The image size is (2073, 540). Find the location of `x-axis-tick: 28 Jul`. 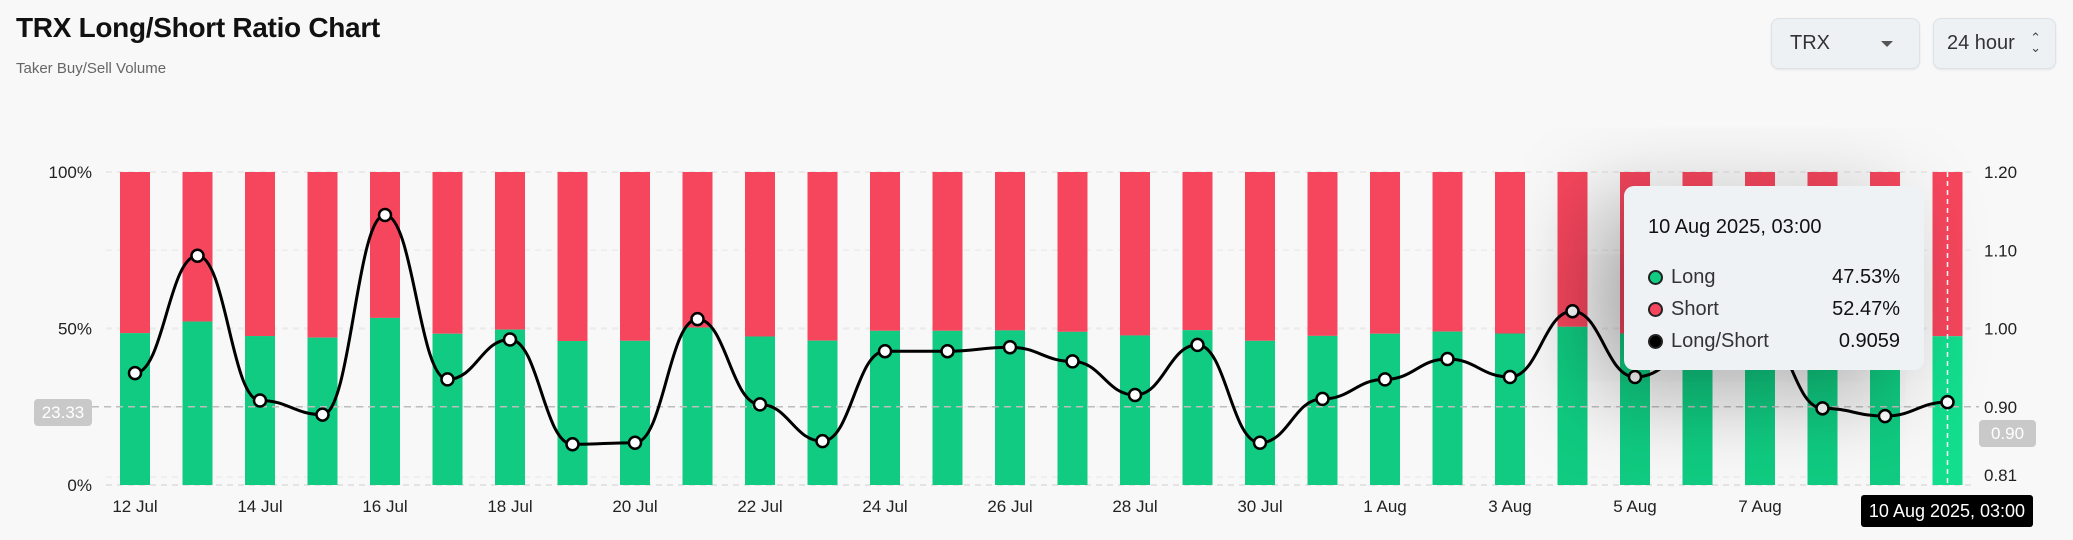

x-axis-tick: 28 Jul is located at coordinates (1134, 506).